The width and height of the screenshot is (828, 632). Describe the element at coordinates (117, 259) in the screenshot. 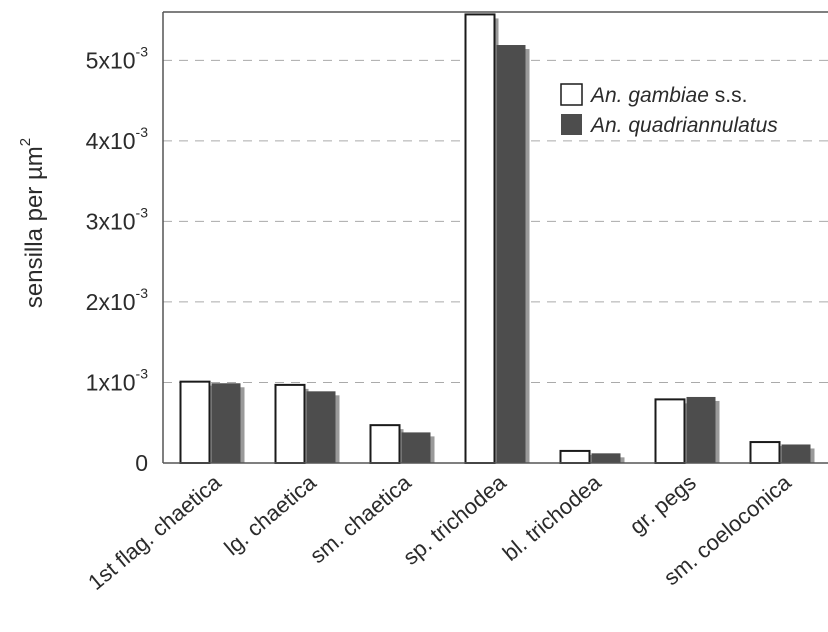

I see `y-tick-labels: 0 1x10⁻³ 2x10⁻³ 3x10⁻³ 4x10⁻³ 5x10⁻³` at that location.